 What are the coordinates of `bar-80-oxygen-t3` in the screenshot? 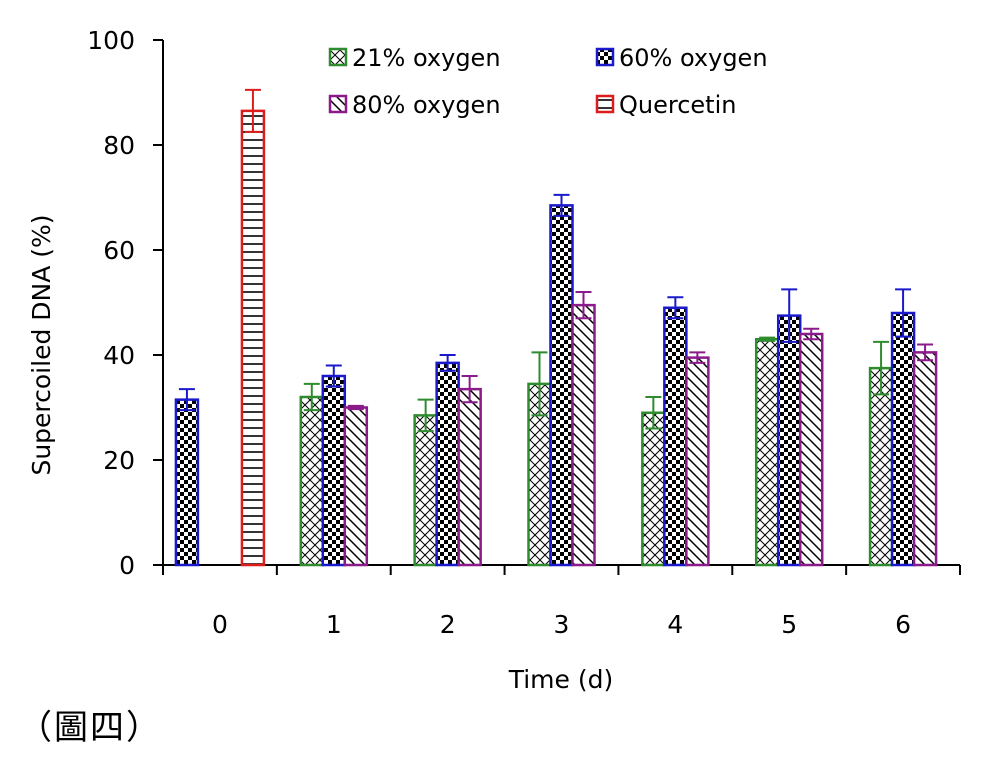 It's located at (583, 435).